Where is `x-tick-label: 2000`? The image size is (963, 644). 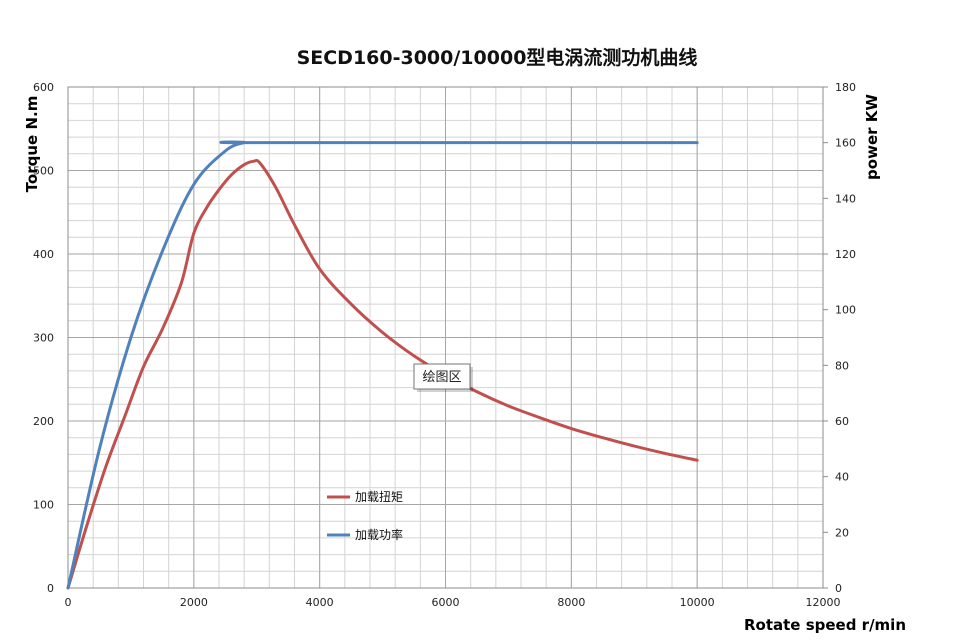
x-tick-label: 2000 is located at coordinates (194, 602).